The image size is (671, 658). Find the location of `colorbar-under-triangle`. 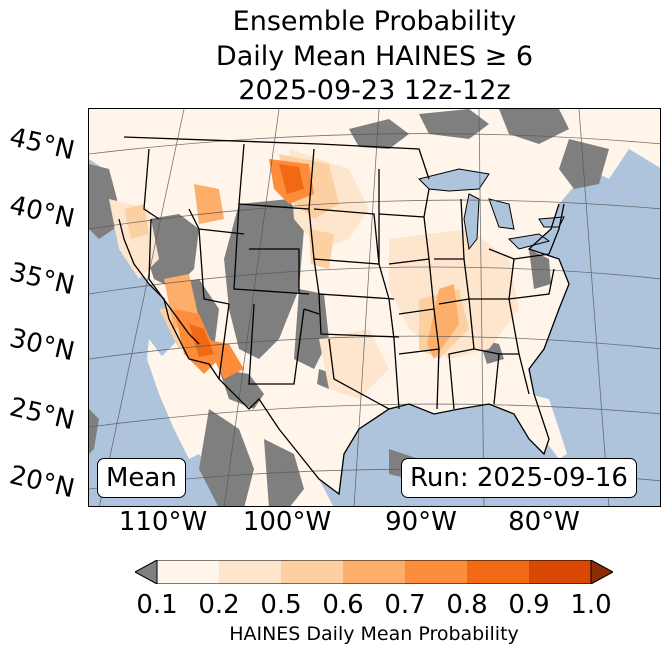

colorbar-under-triangle is located at coordinates (146, 572).